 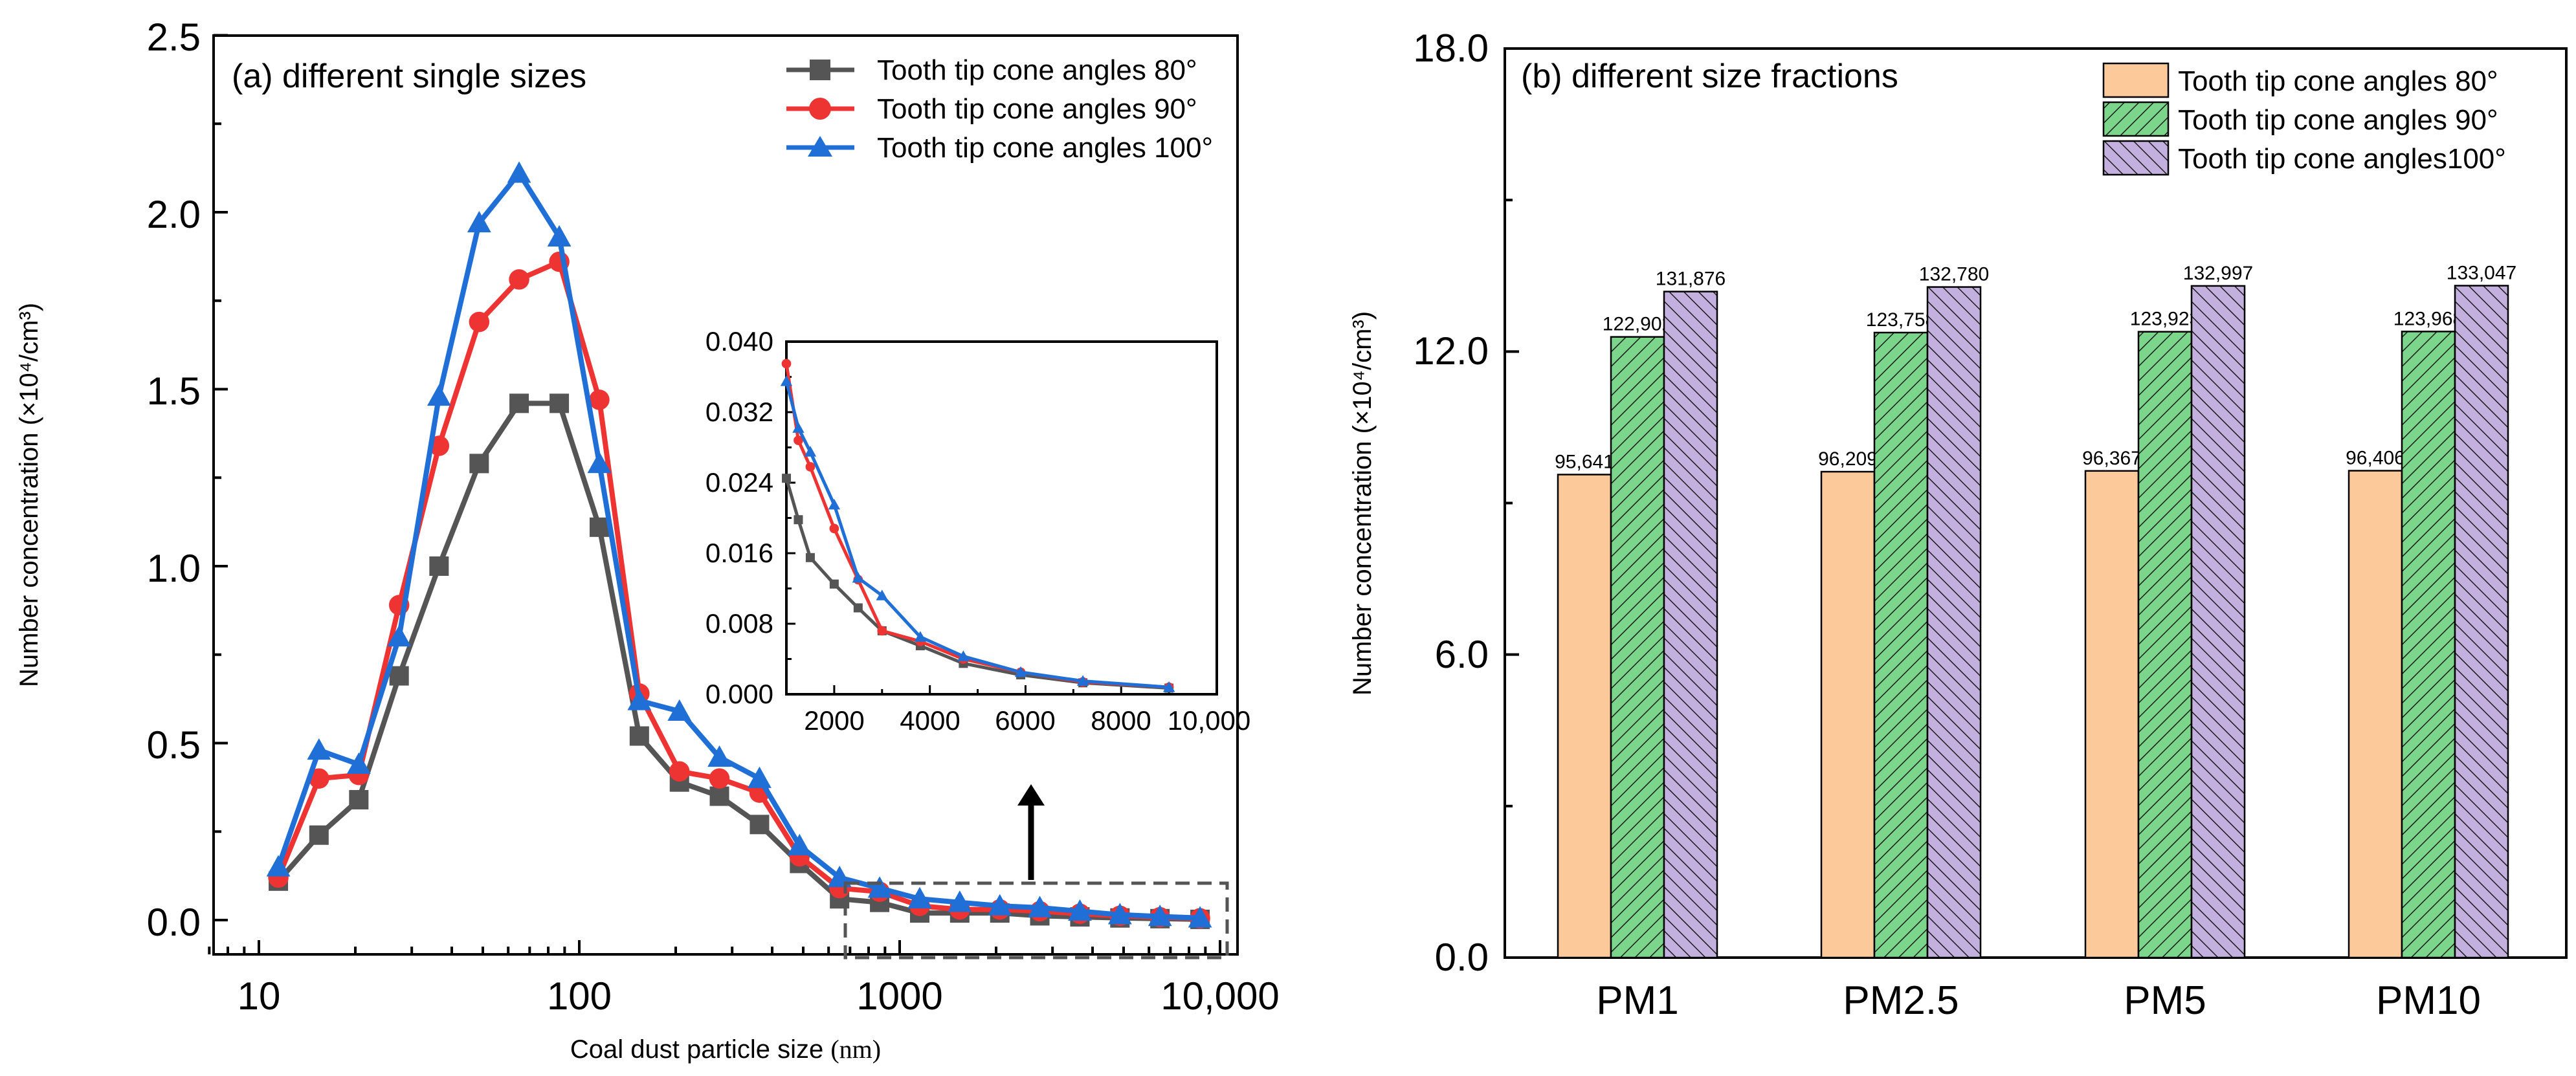 I want to click on legend-b-entry-90: Tooth tip cone angles 90°, so click(x=2300, y=119).